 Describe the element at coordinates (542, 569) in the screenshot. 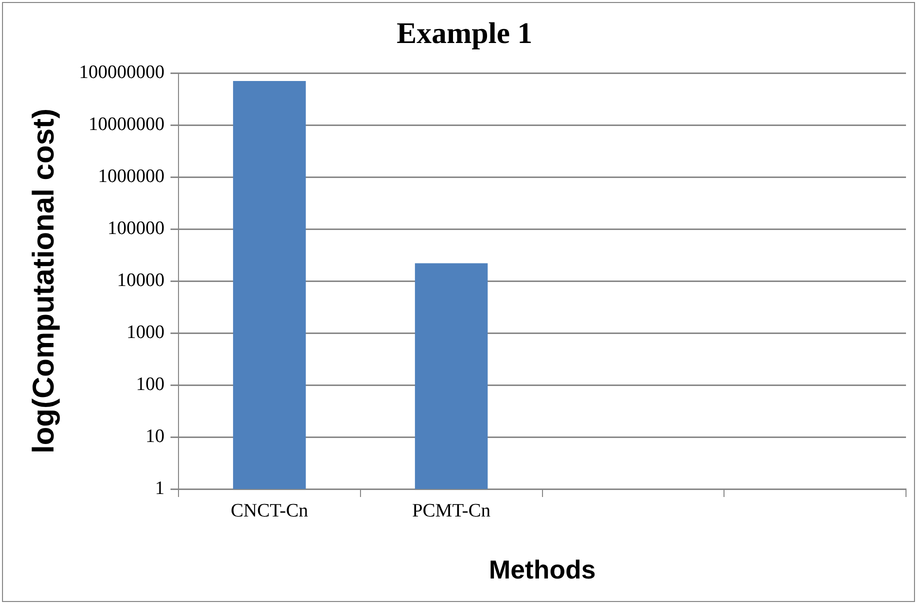

I see `x-axis-title: Methods` at that location.